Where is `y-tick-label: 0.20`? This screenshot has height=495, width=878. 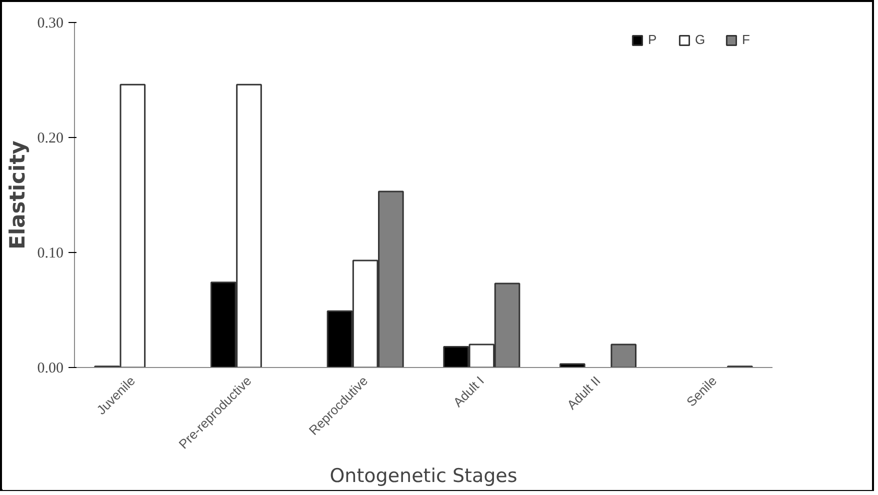 y-tick-label: 0.20 is located at coordinates (50, 138).